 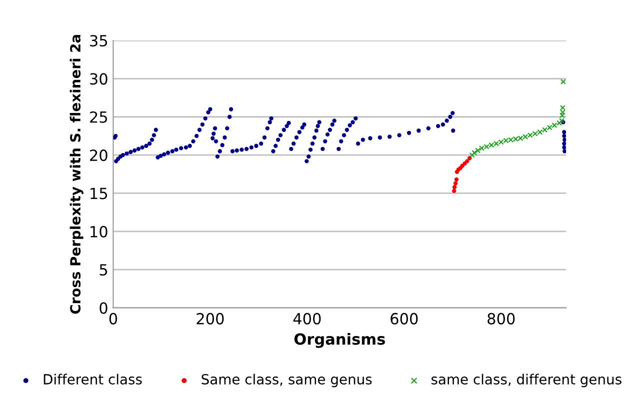 What do you see at coordinates (104, 308) in the screenshot?
I see `y-tick-label: 0` at bounding box center [104, 308].